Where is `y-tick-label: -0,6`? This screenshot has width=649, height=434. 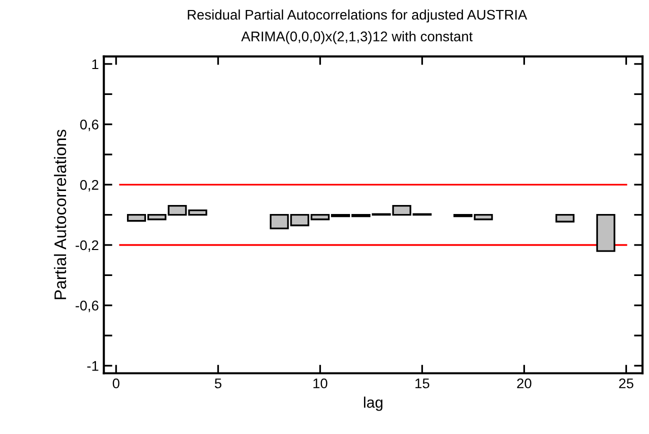
y-tick-label: -0,6 is located at coordinates (87, 306).